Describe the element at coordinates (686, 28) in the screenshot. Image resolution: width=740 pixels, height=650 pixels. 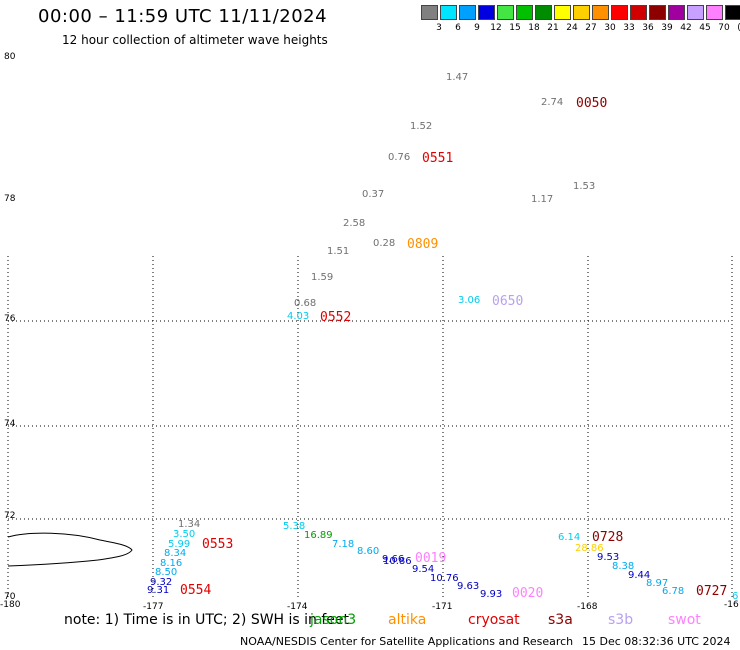
I see `legend-label: 42` at that location.